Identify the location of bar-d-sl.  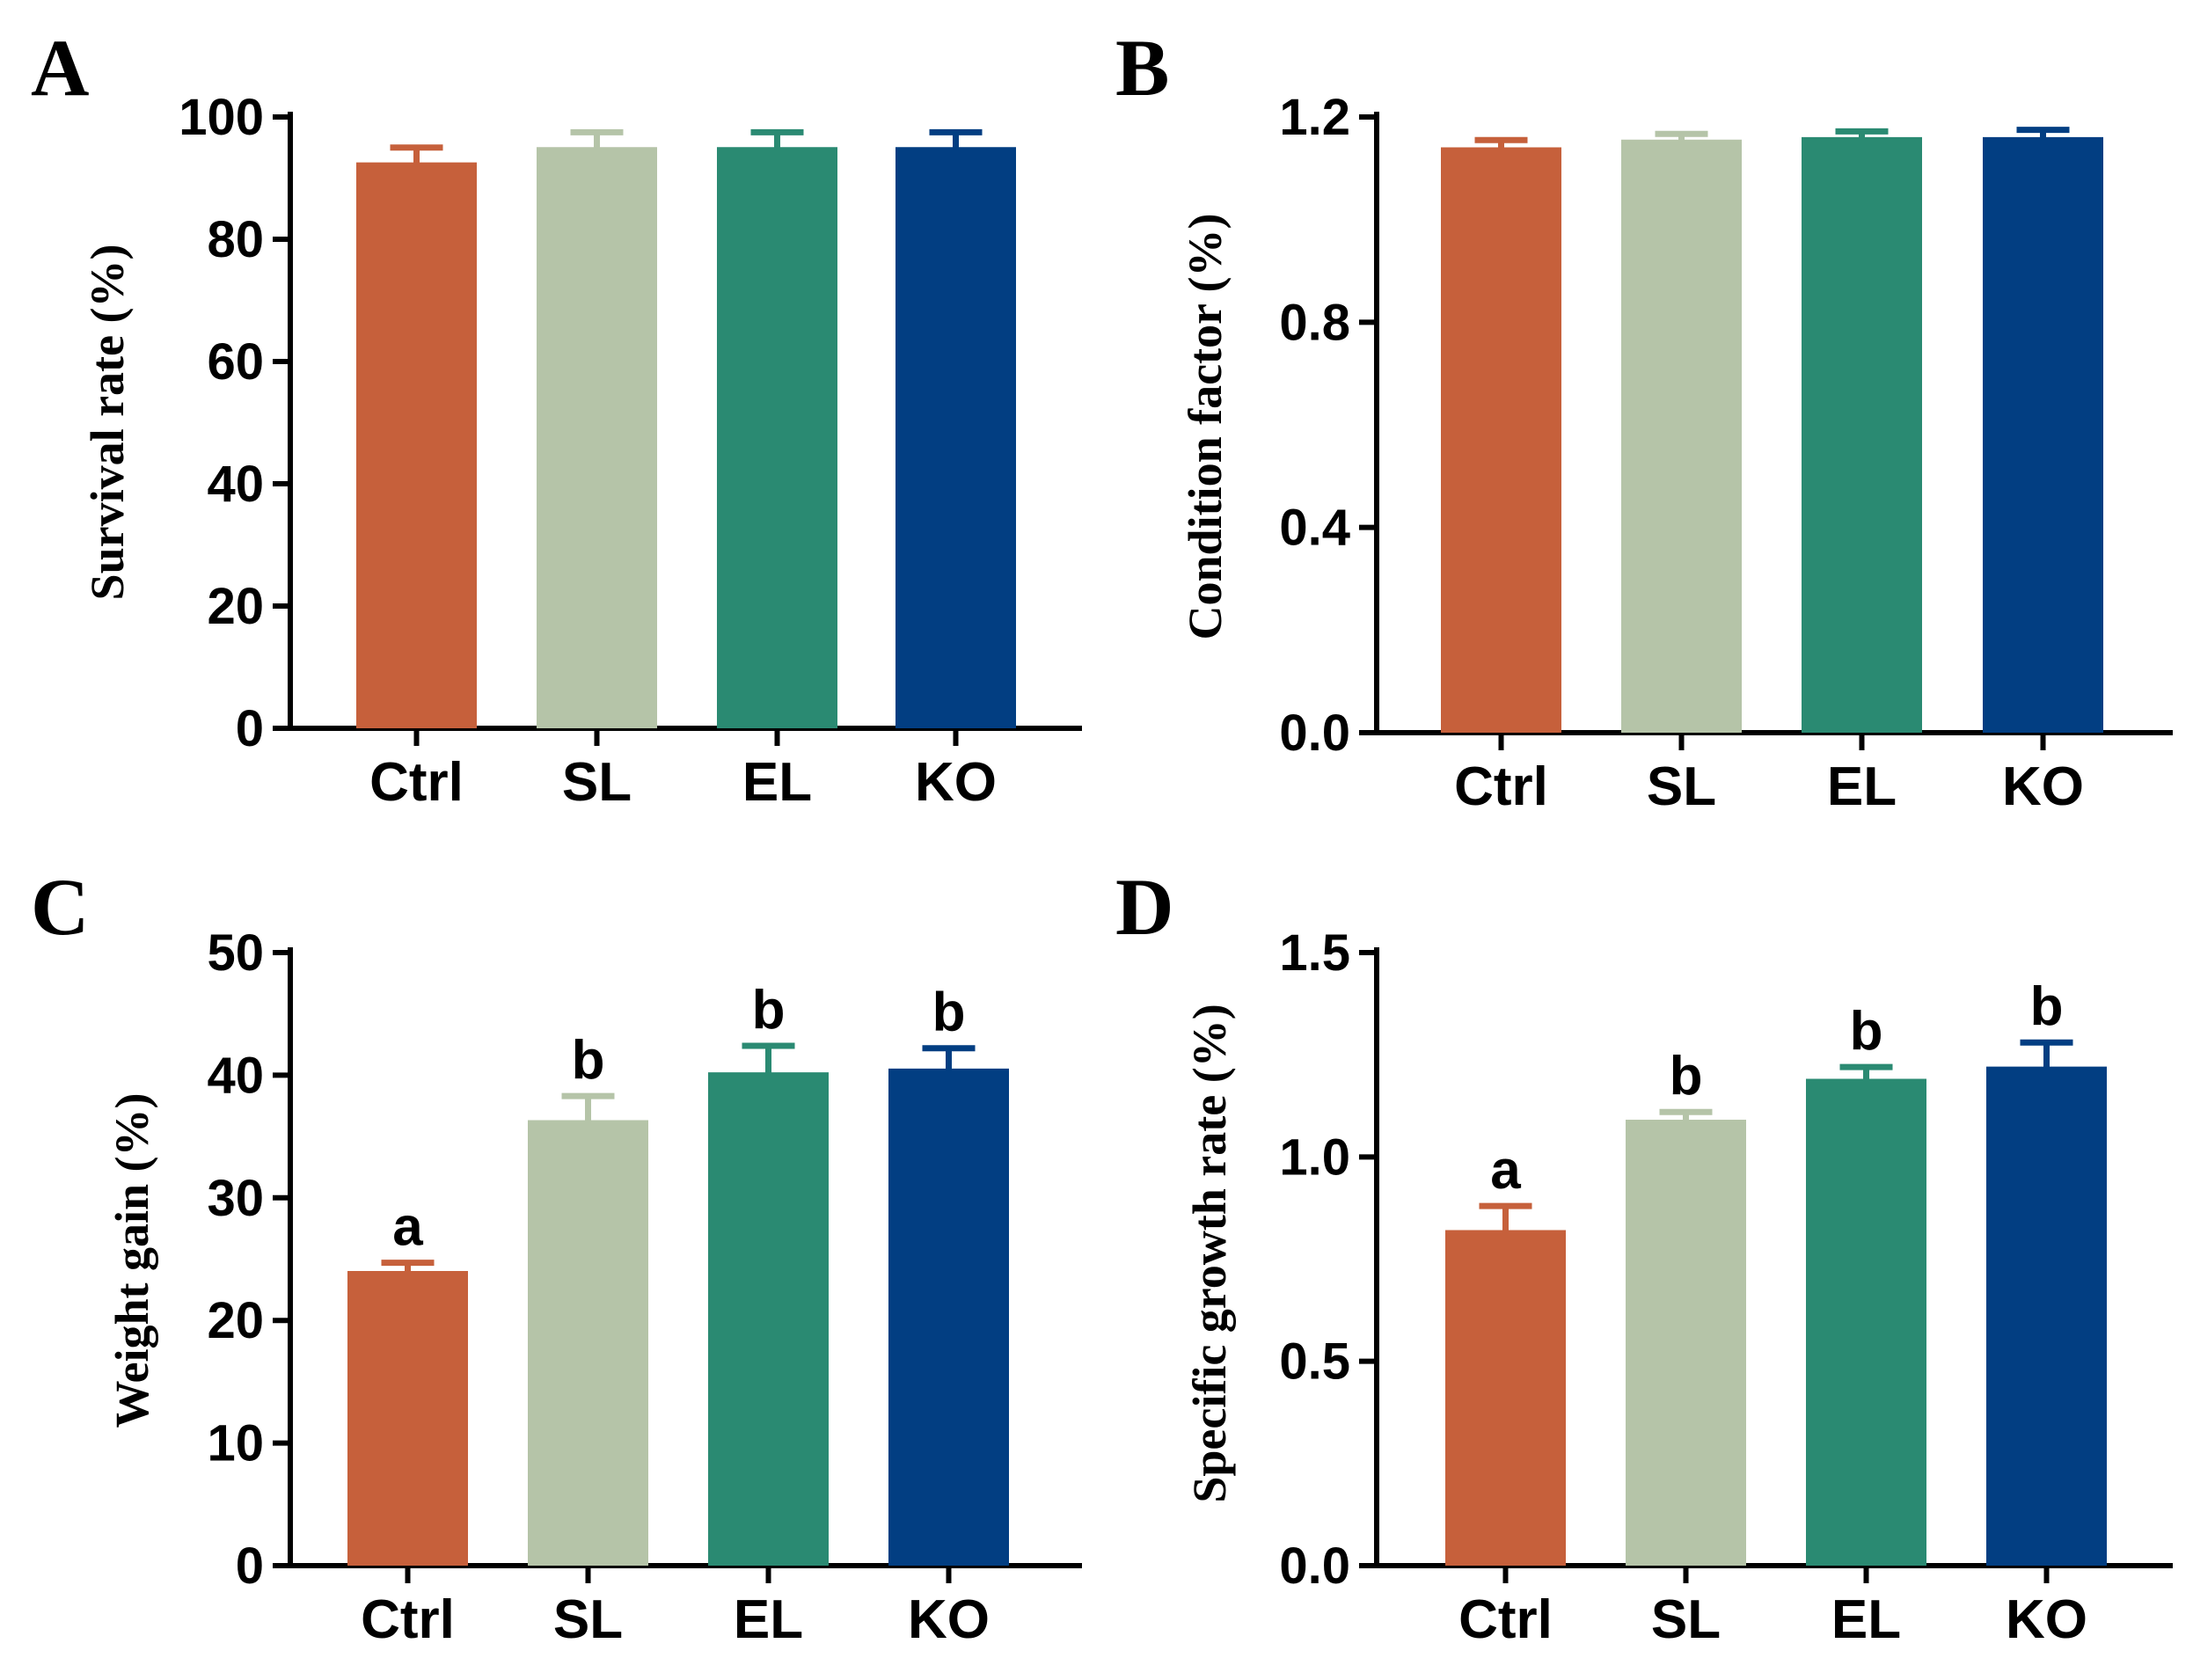
(1686, 1343).